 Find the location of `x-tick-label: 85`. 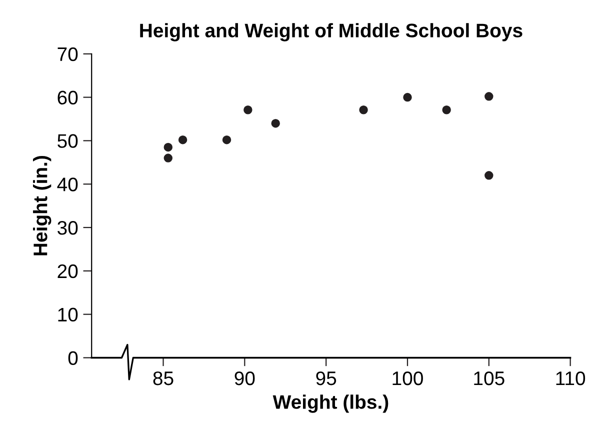

x-tick-label: 85 is located at coordinates (163, 378).